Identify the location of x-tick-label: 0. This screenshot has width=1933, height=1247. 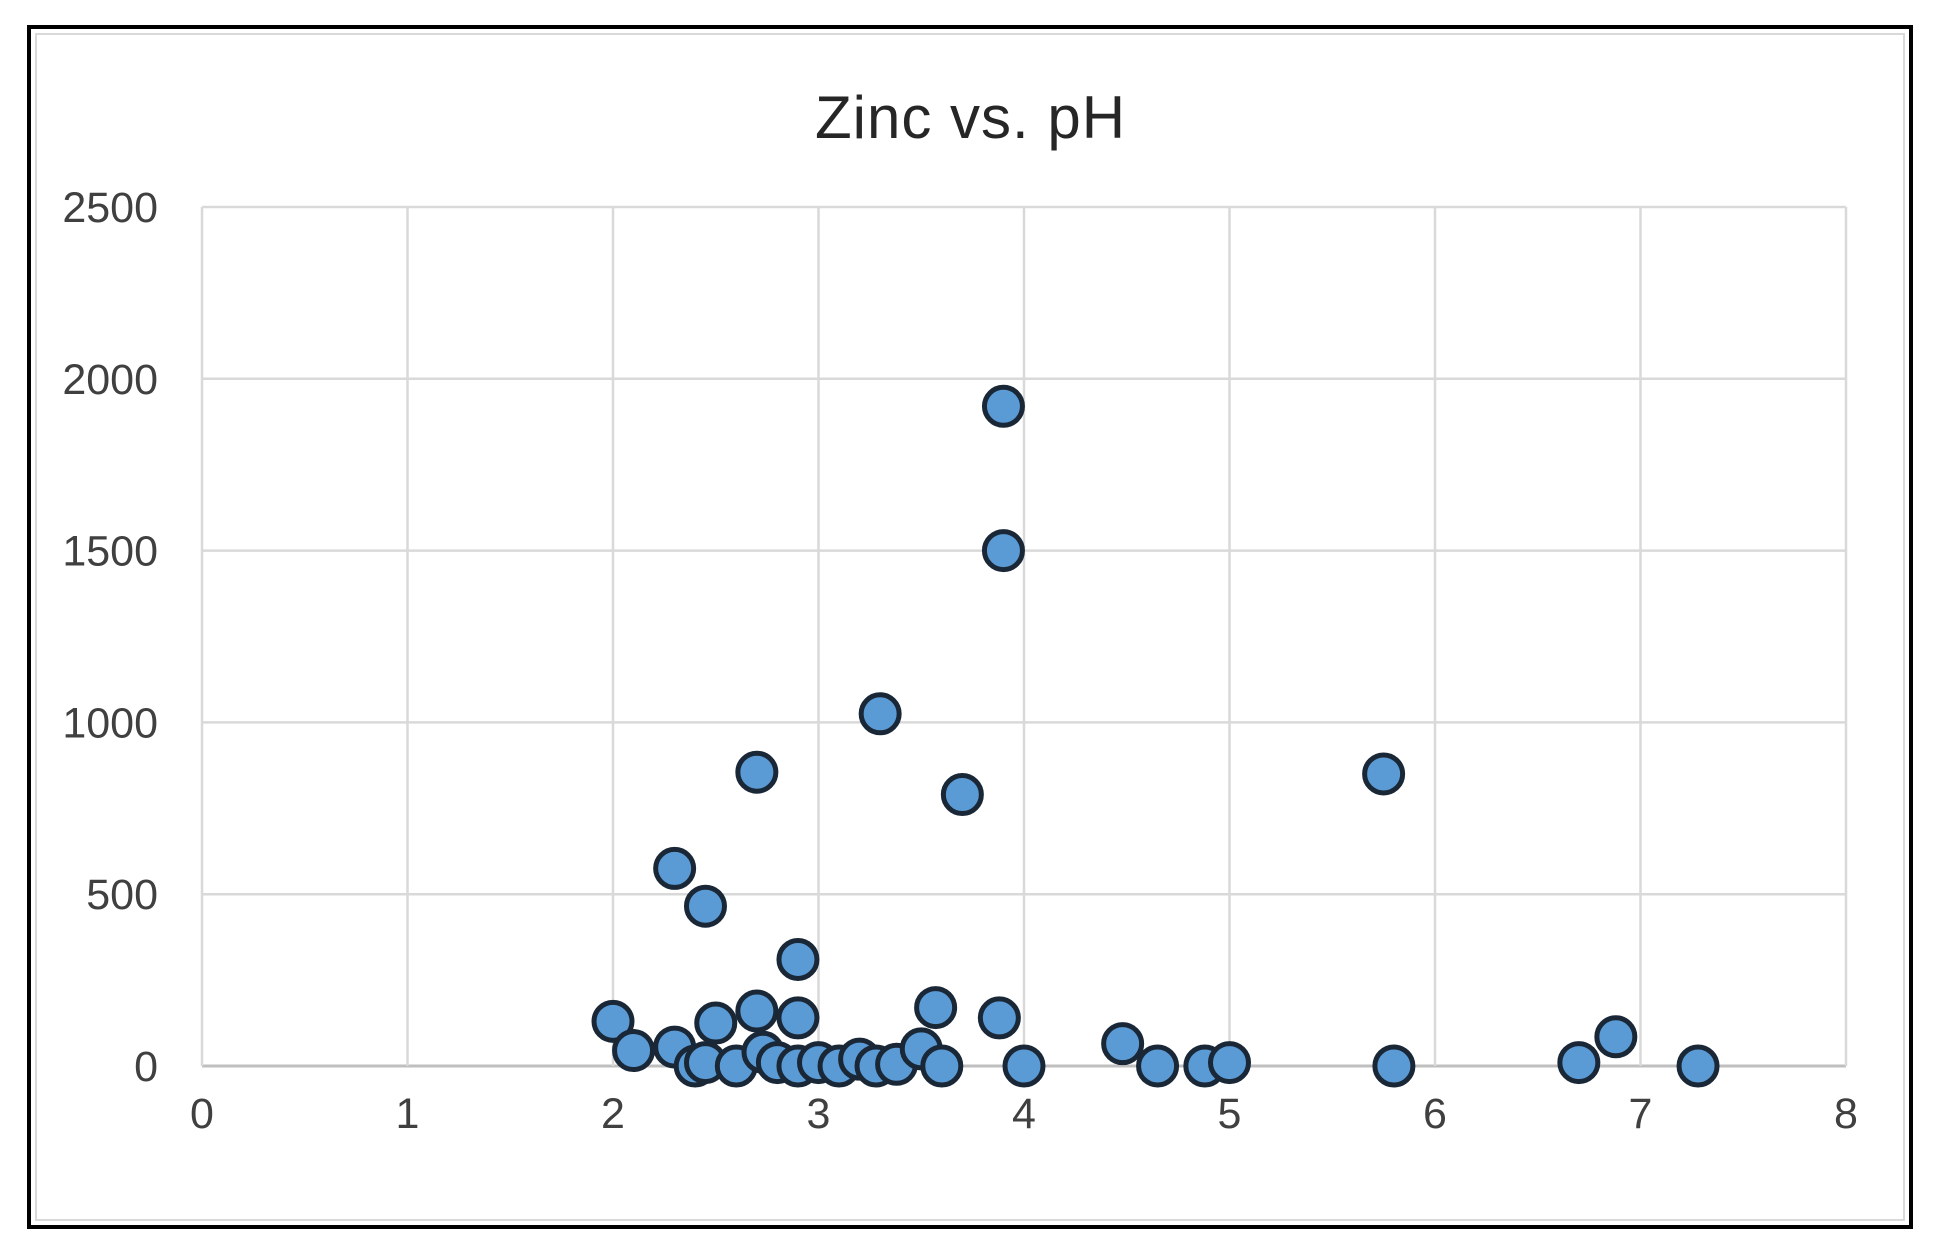
(202, 1114).